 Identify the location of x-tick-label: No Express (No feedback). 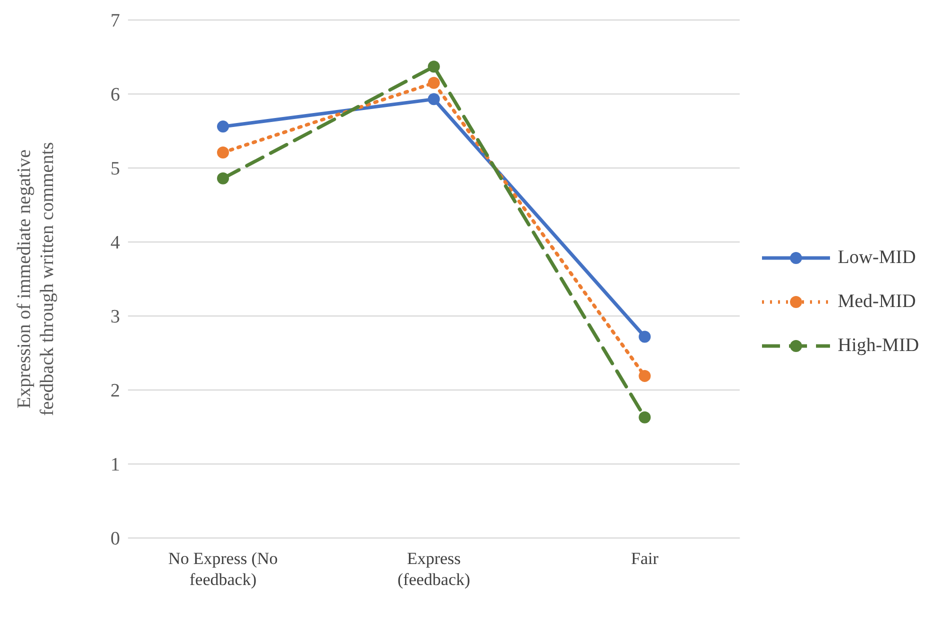
(223, 569).